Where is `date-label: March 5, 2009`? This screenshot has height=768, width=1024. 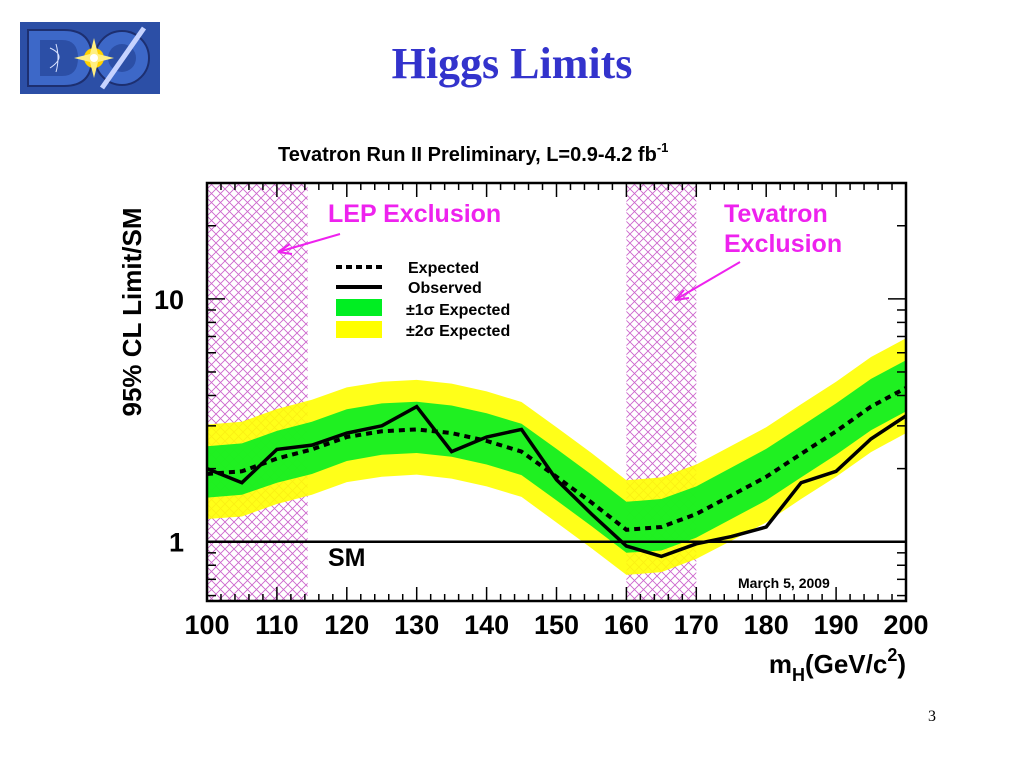 date-label: March 5, 2009 is located at coordinates (784, 583).